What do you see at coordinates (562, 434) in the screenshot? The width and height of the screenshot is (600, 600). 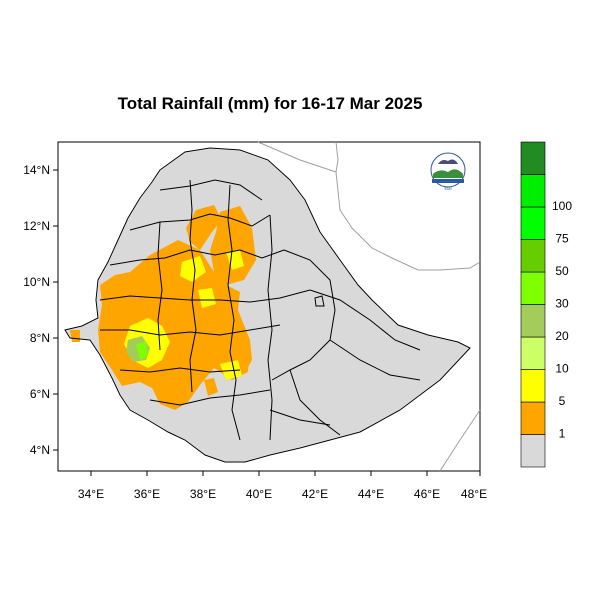 I see `legend-label: 1` at bounding box center [562, 434].